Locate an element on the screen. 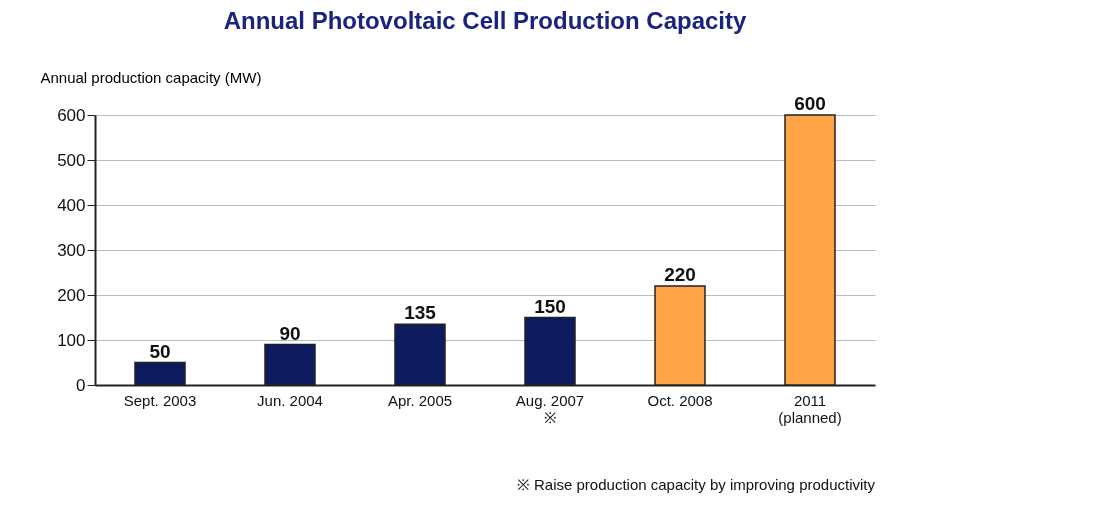 The image size is (1099, 526). x-tick-label: Sept. 2003 is located at coordinates (160, 400).